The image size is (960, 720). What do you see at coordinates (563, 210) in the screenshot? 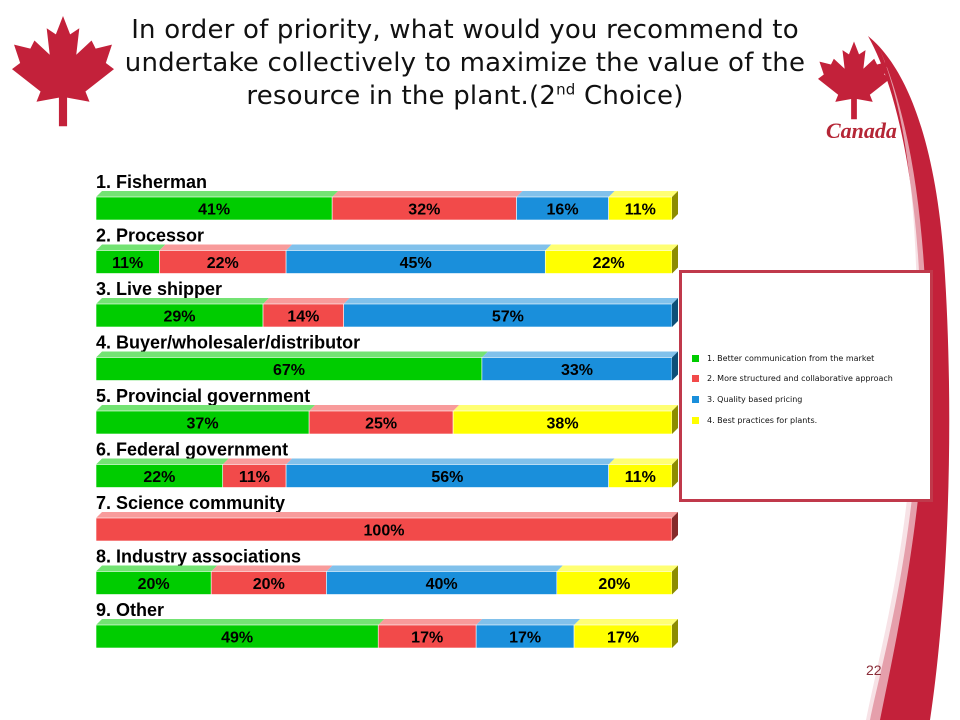
I see `bar-value-label: 16%` at bounding box center [563, 210].